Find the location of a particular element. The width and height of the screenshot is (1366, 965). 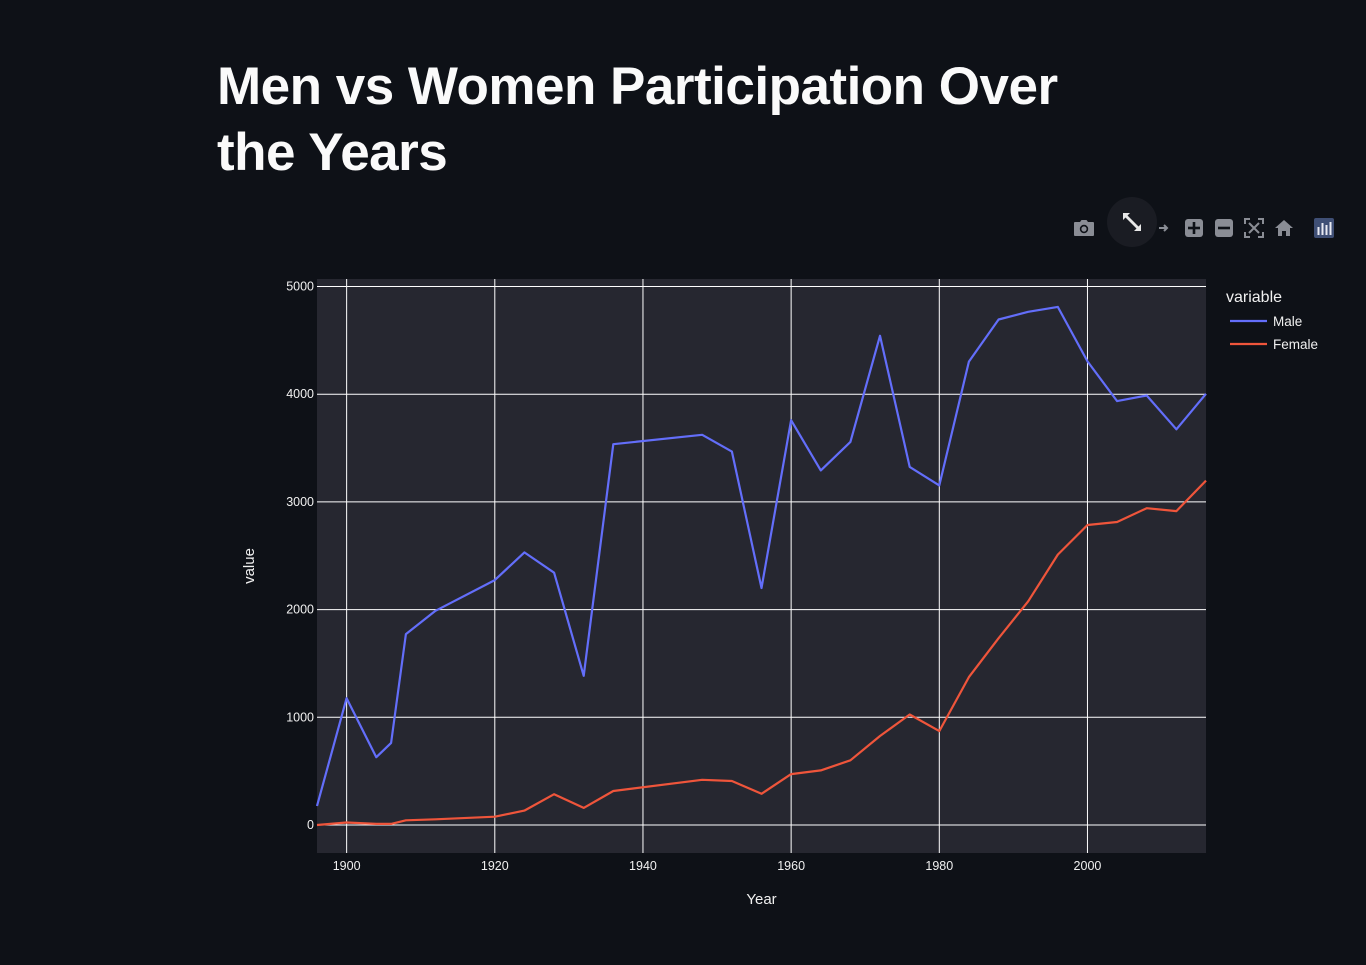

legend-item-female: Female is located at coordinates (1274, 344).